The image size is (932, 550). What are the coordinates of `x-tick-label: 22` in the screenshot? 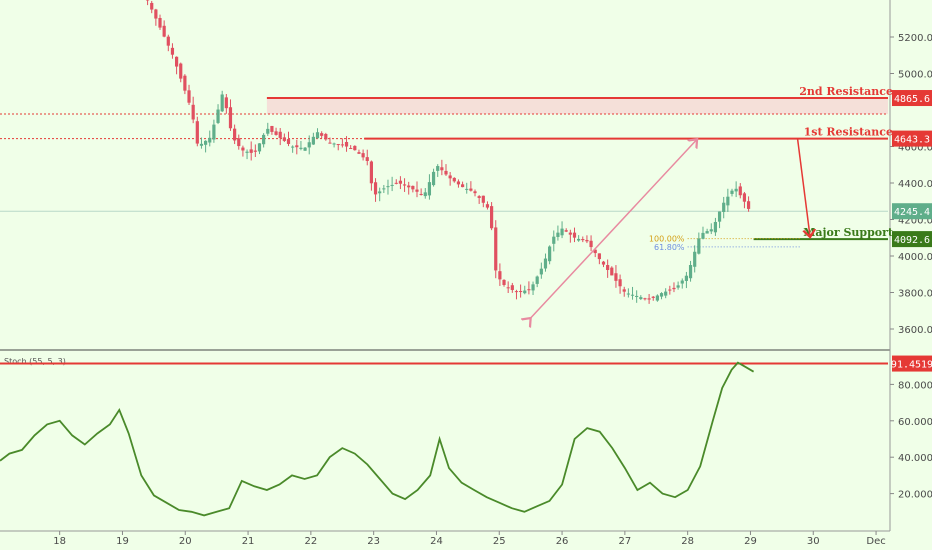 It's located at (310, 541).